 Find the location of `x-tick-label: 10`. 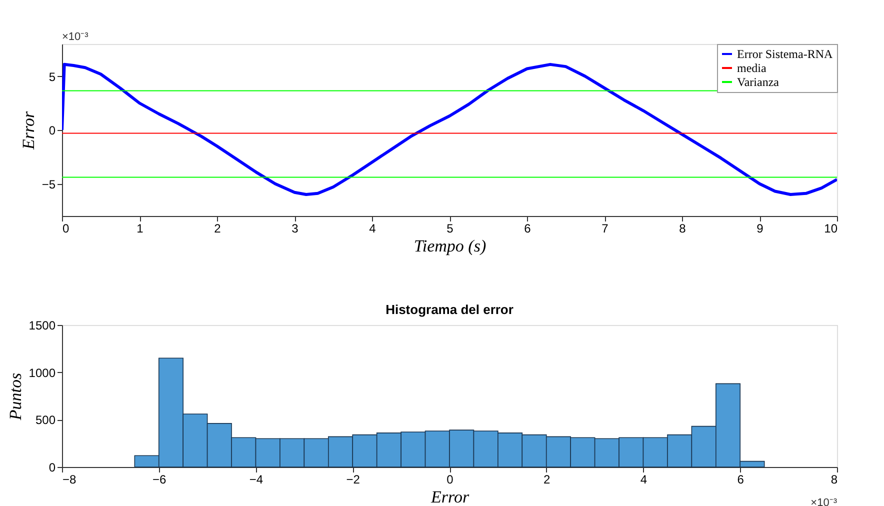

x-tick-label: 10 is located at coordinates (831, 229).